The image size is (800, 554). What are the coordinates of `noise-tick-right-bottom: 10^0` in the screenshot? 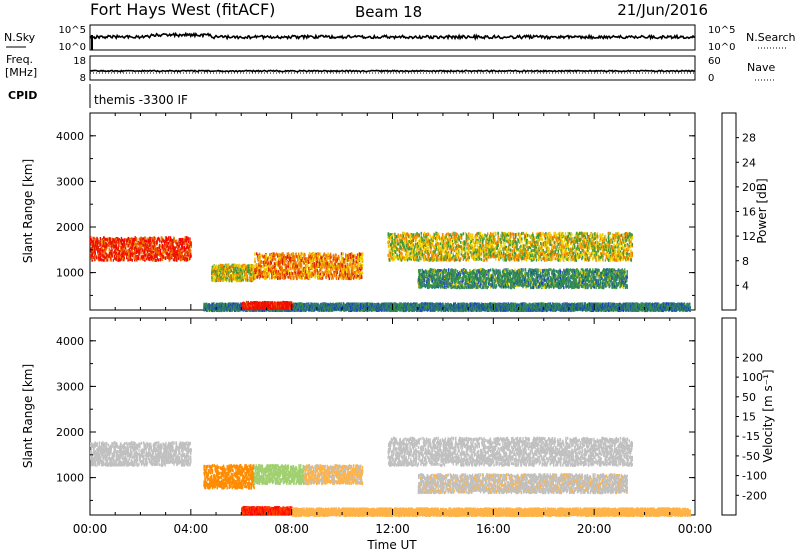 It's located at (721, 47).